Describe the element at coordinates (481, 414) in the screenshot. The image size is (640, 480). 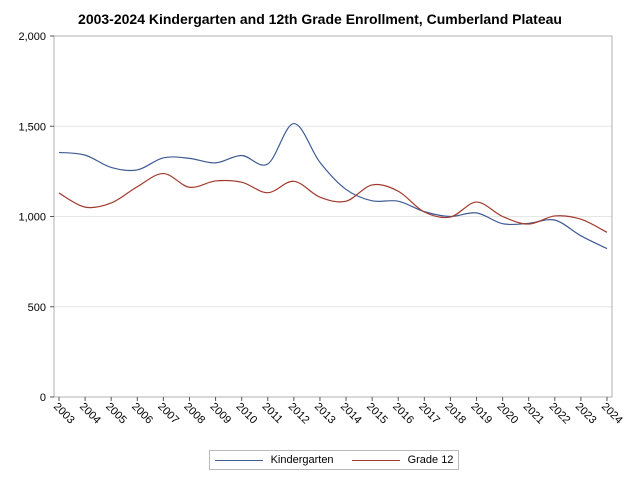
I see `x-tick-label: 2019` at that location.